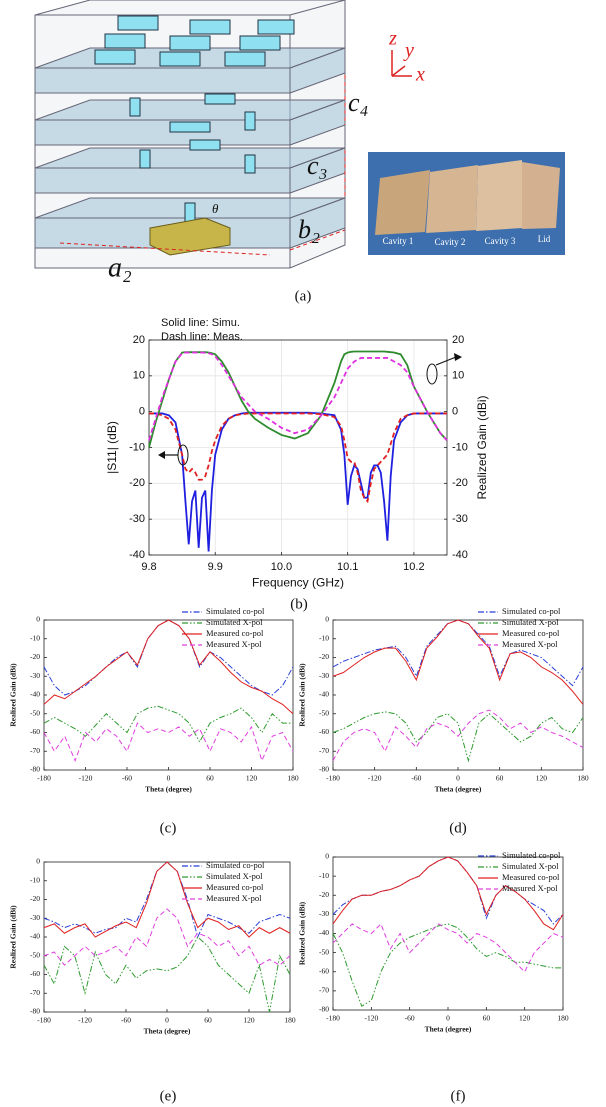 The width and height of the screenshot is (606, 1107). Describe the element at coordinates (398, 241) in the screenshot. I see `photo-label: Cavity 1` at that location.